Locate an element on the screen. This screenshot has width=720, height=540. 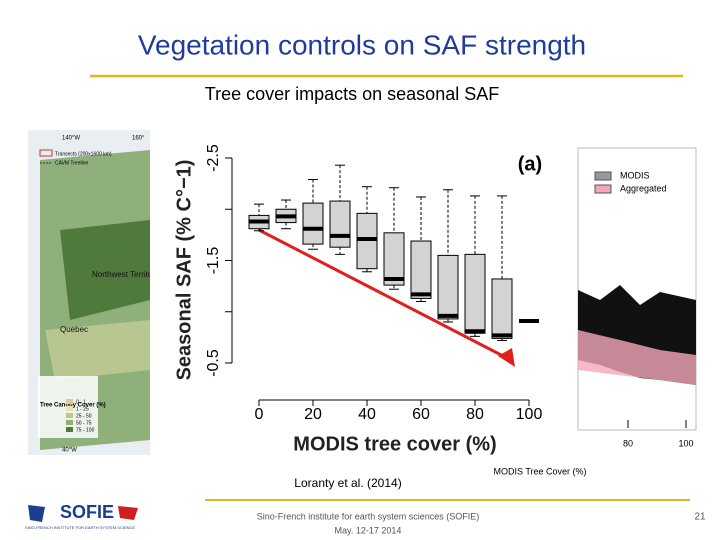
trend-arrowhead is located at coordinates (506, 357).